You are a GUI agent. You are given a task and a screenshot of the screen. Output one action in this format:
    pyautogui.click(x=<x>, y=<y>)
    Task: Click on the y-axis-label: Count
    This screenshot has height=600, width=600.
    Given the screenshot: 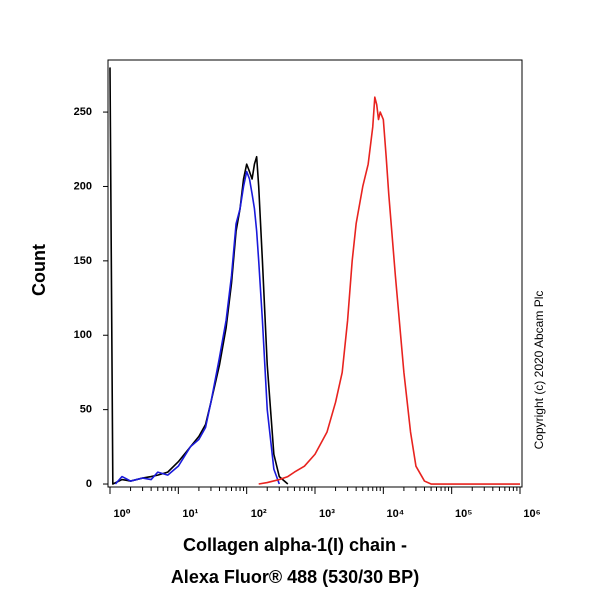 What is the action you would take?
    pyautogui.click(x=39, y=270)
    